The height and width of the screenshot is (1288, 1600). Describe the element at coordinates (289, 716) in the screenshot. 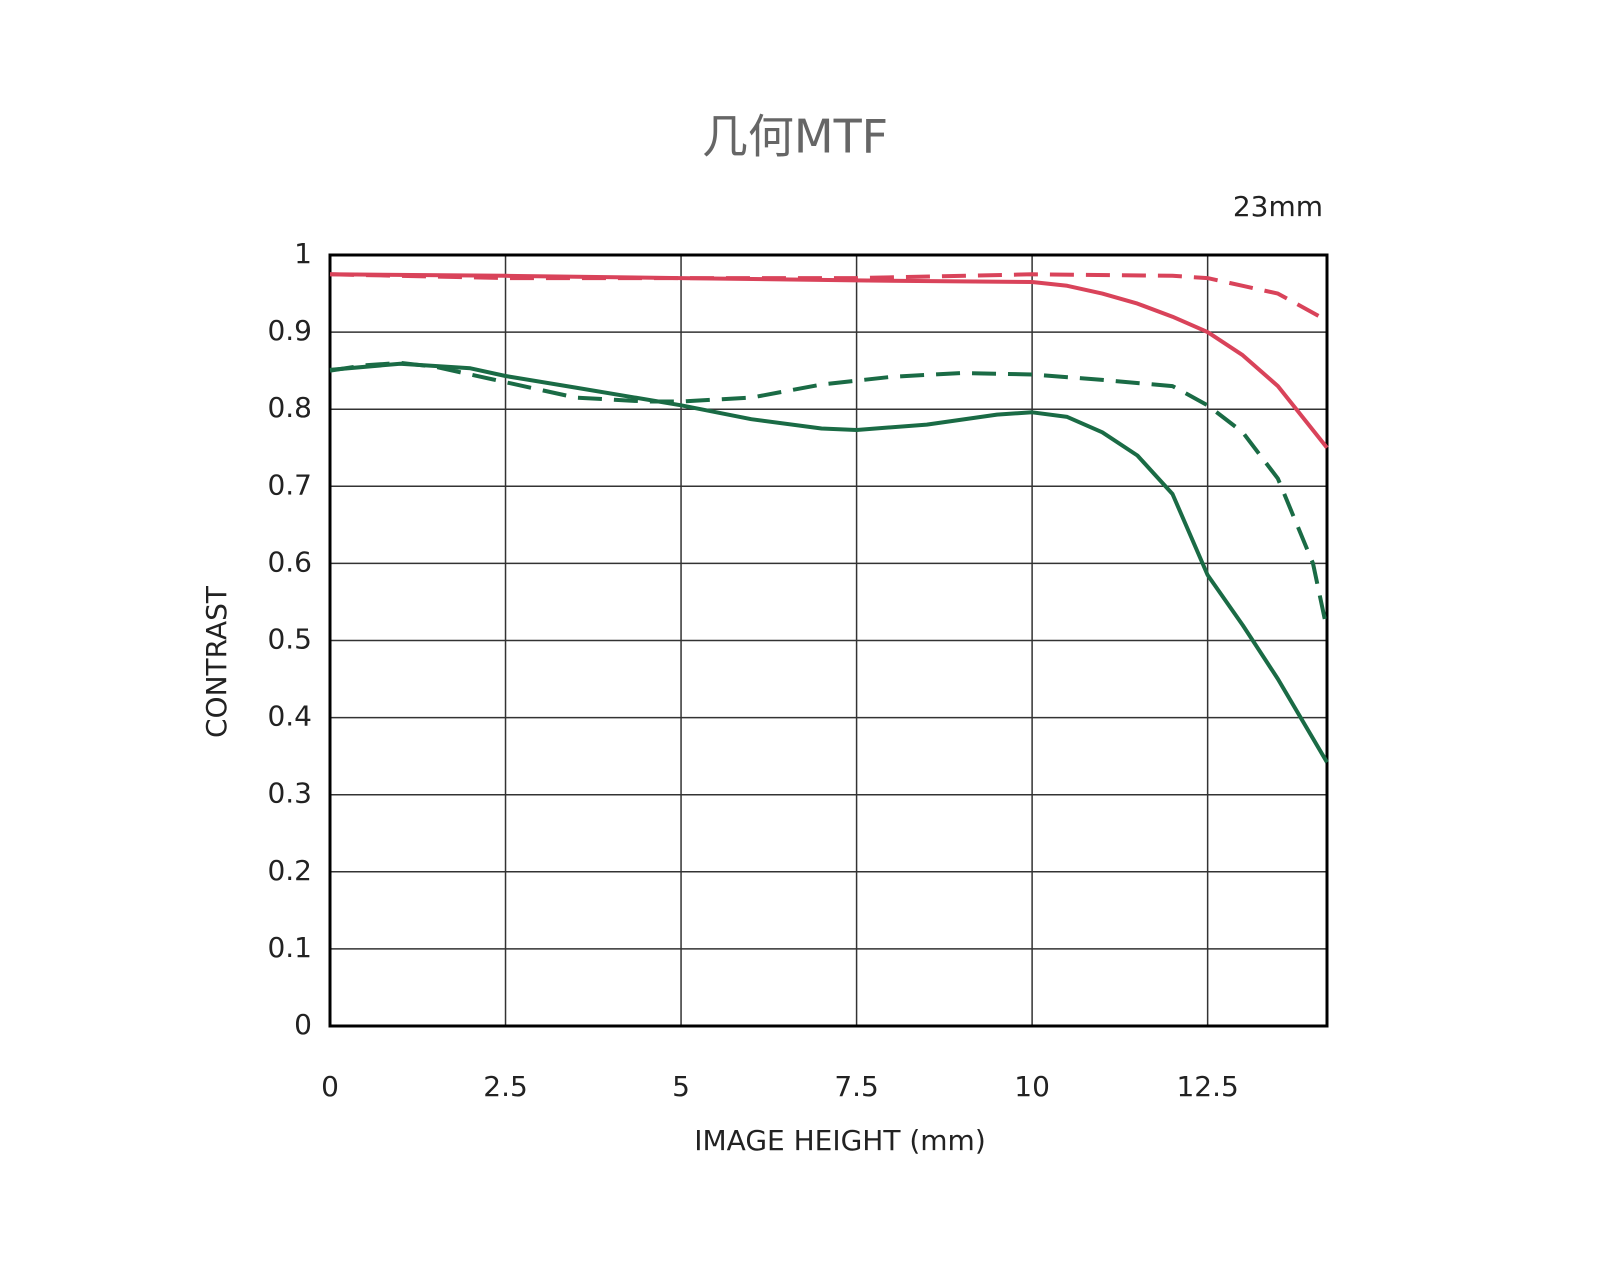

I see `y-tick-label: 0.4` at that location.